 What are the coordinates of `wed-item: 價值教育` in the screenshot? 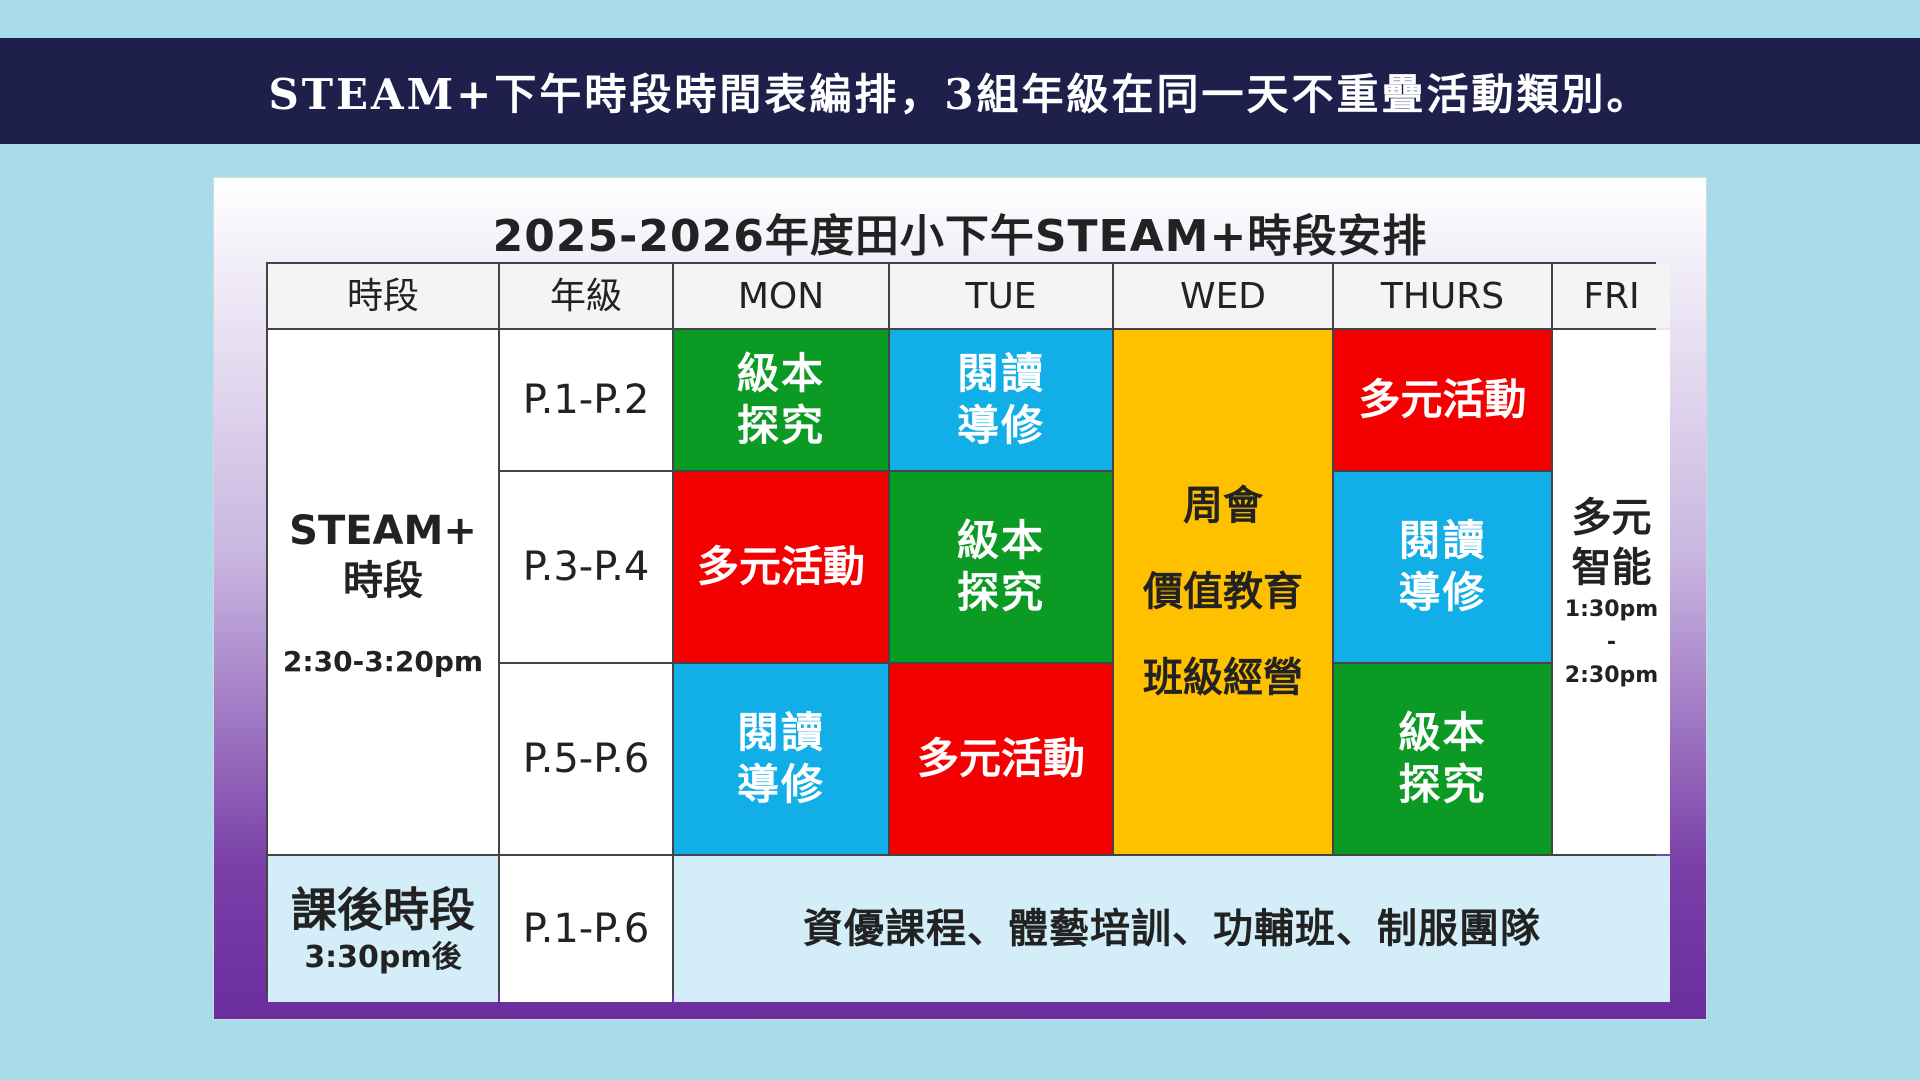 It's located at (1223, 592).